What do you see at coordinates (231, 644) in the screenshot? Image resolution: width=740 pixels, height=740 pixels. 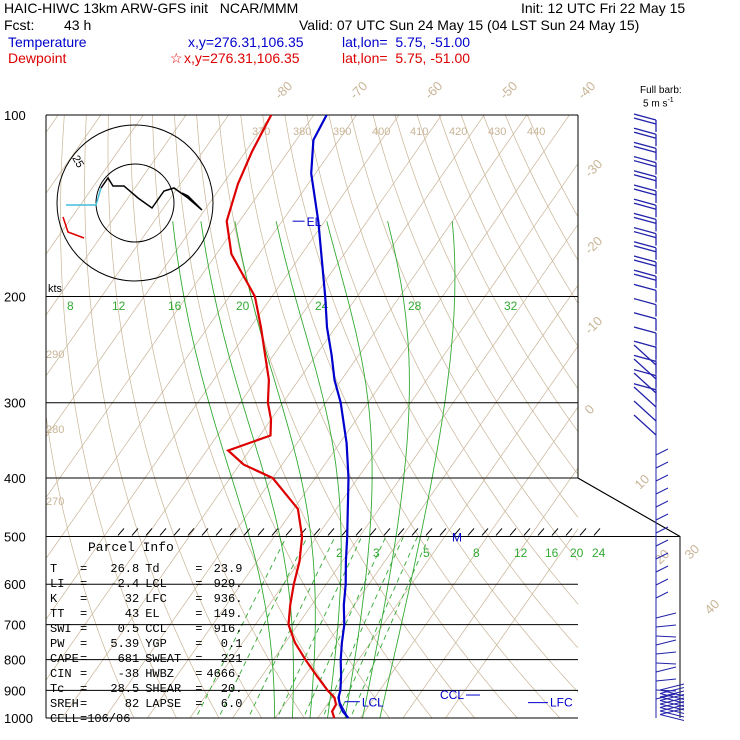 I see `parcel-value: 0.1` at bounding box center [231, 644].